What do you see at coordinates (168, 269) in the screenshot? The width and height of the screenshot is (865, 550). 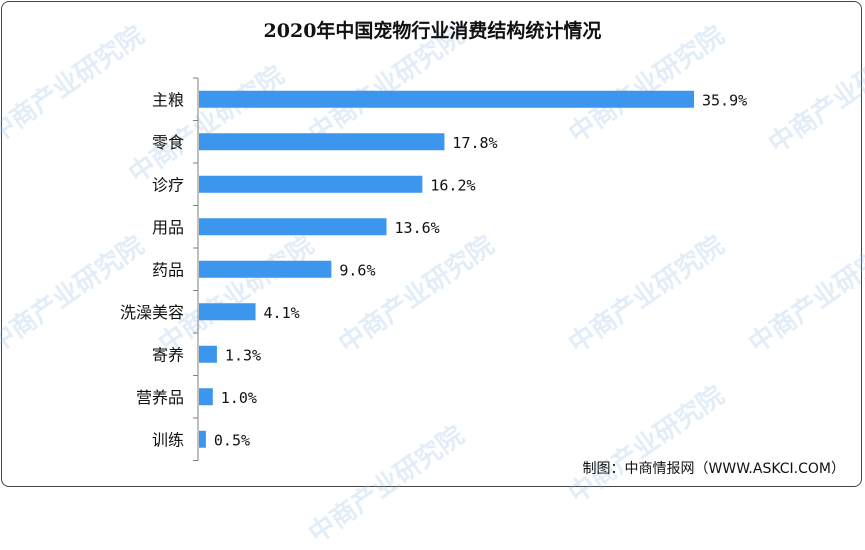 I see `category-label: 药品` at bounding box center [168, 269].